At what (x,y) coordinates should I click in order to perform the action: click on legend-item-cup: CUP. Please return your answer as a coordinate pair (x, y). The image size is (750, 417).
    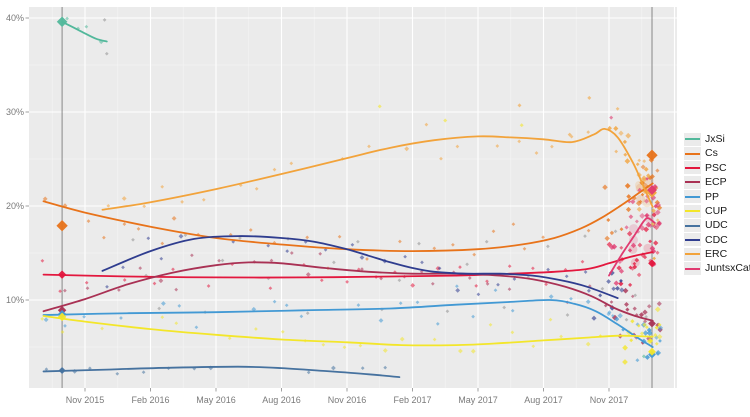
    Looking at the image, I should click on (717, 211).